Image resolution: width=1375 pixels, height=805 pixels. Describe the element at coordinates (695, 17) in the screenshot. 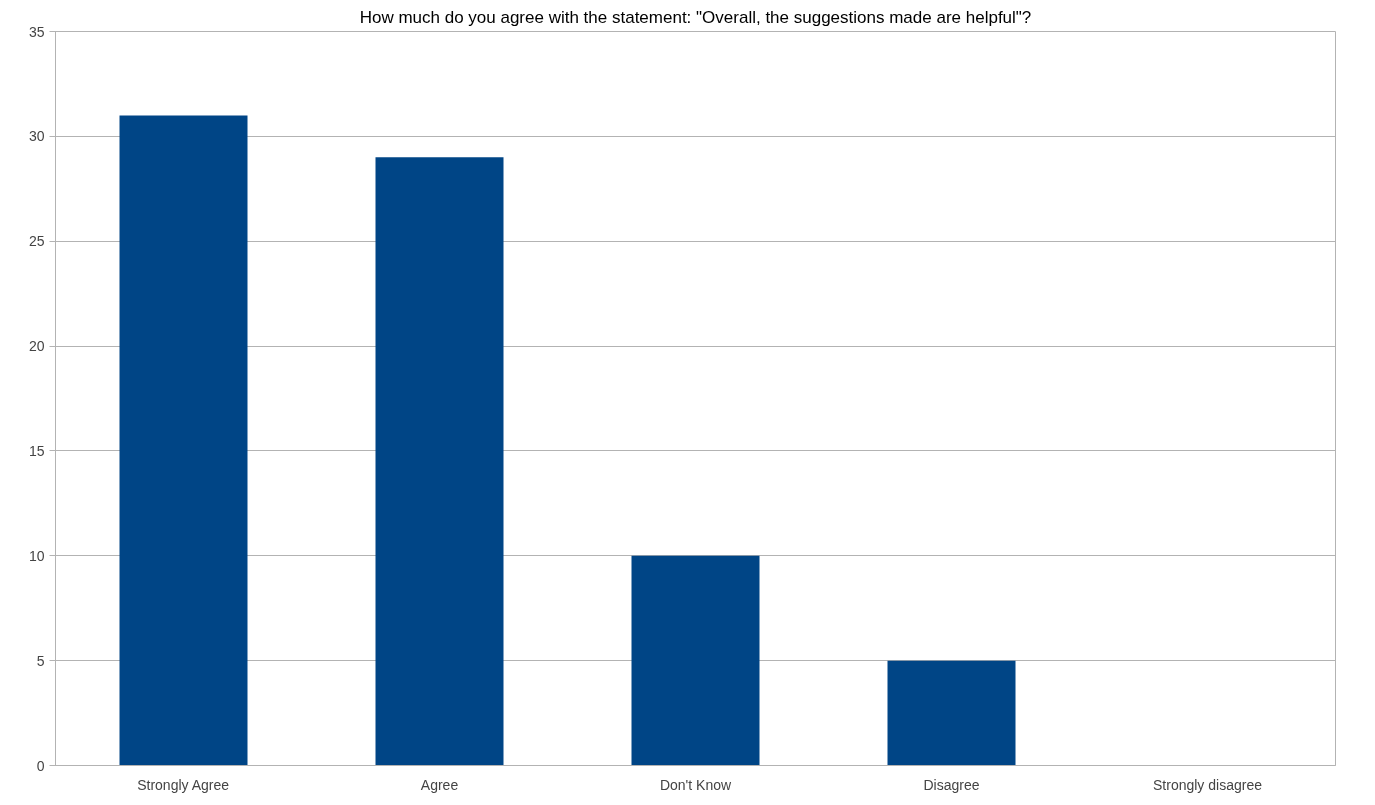

I see `chart-title: How much do you agree with the statement: "Overall, the suggestions made are helpful"?` at that location.